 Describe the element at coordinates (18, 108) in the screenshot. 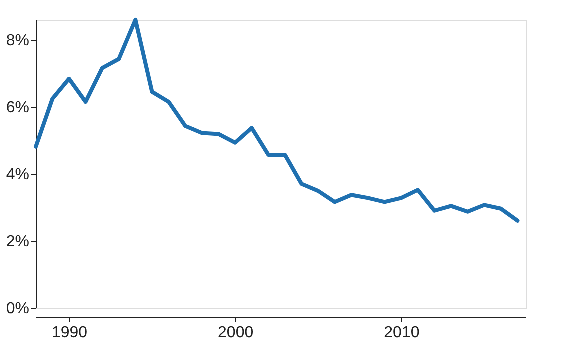

I see `y-tick-label: 6%` at that location.